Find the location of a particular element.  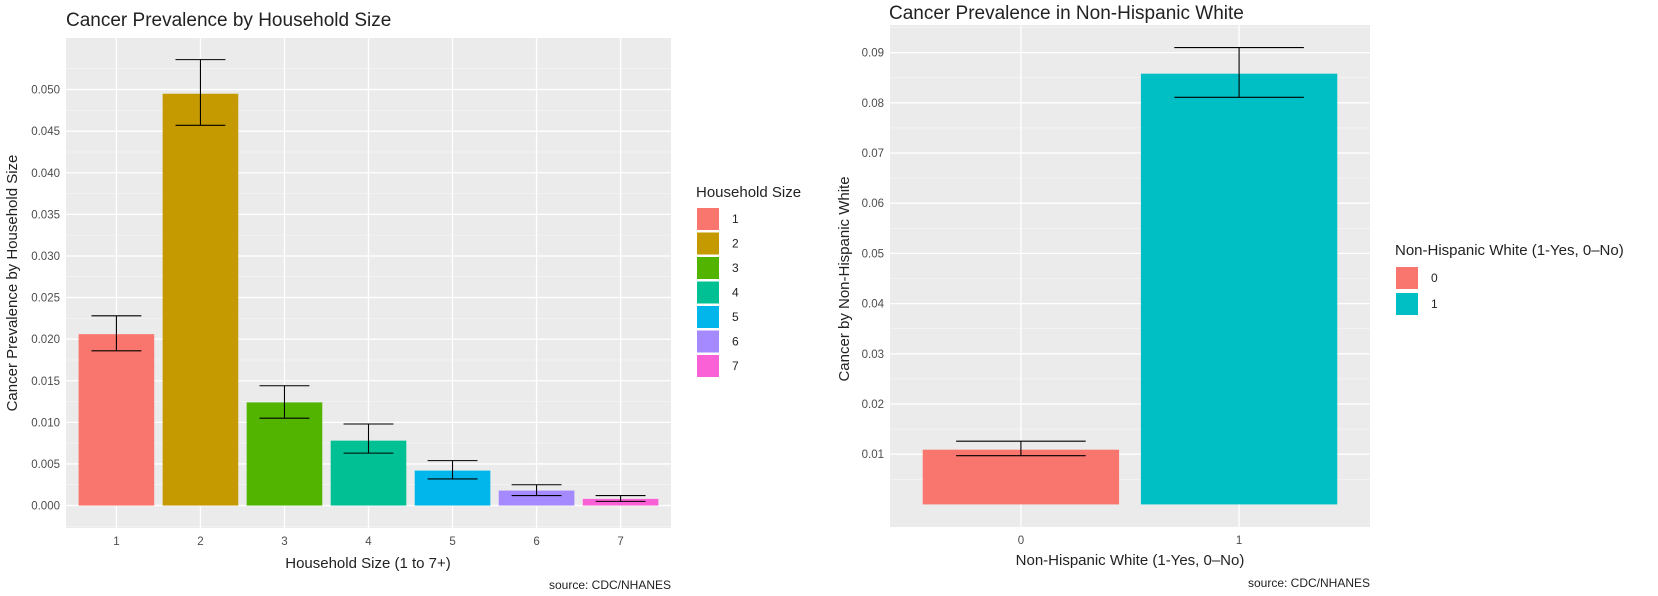

chart2-title: Cancer Prevalence in Non-Hispanic White is located at coordinates (1066, 13).